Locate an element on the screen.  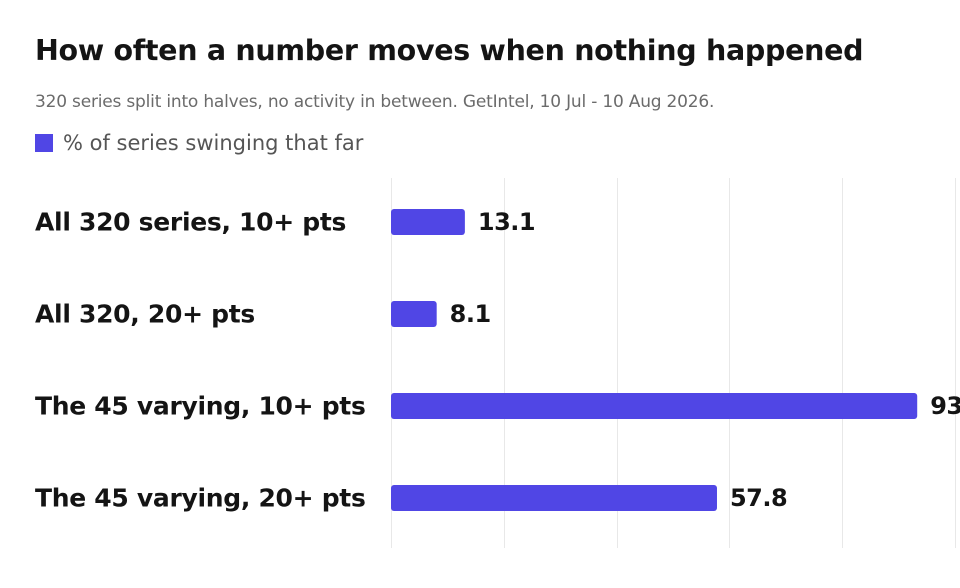
category-label: The 45 varying, 10+ pts is located at coordinates (200, 406).